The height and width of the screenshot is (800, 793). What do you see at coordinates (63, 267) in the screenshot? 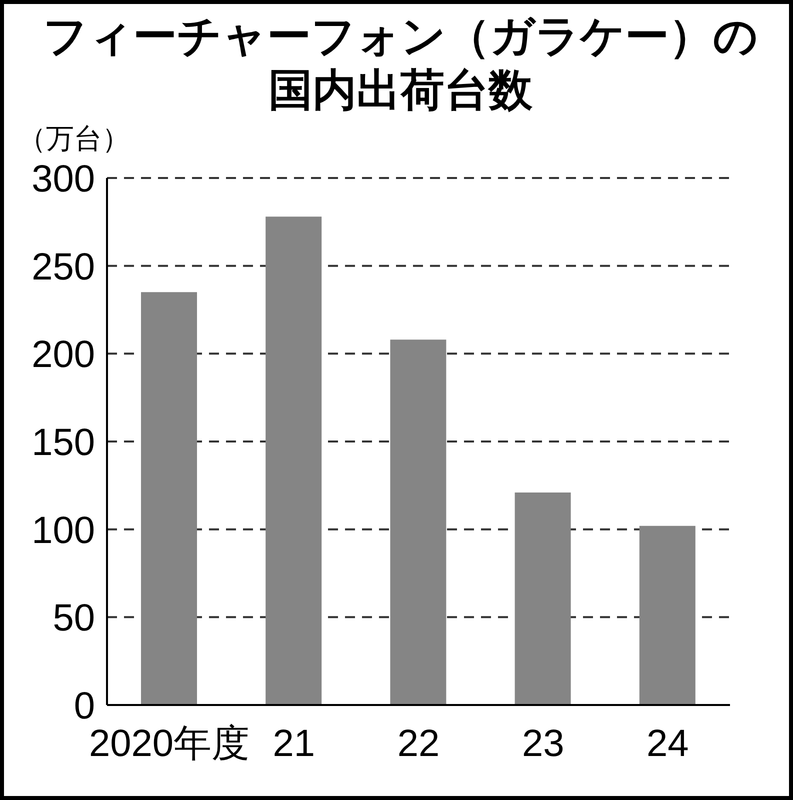
I see `y-tick-label: 250` at bounding box center [63, 267].